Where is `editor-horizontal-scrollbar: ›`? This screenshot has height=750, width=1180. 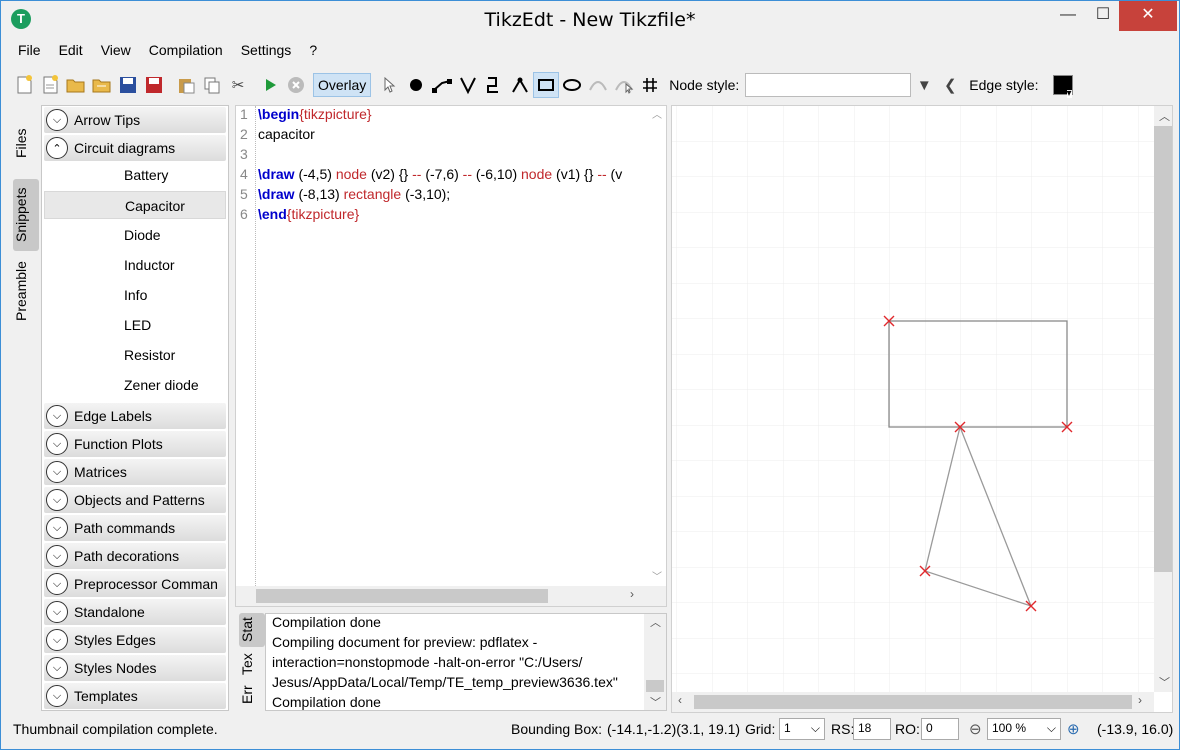
editor-horizontal-scrollbar: › is located at coordinates (451, 596).